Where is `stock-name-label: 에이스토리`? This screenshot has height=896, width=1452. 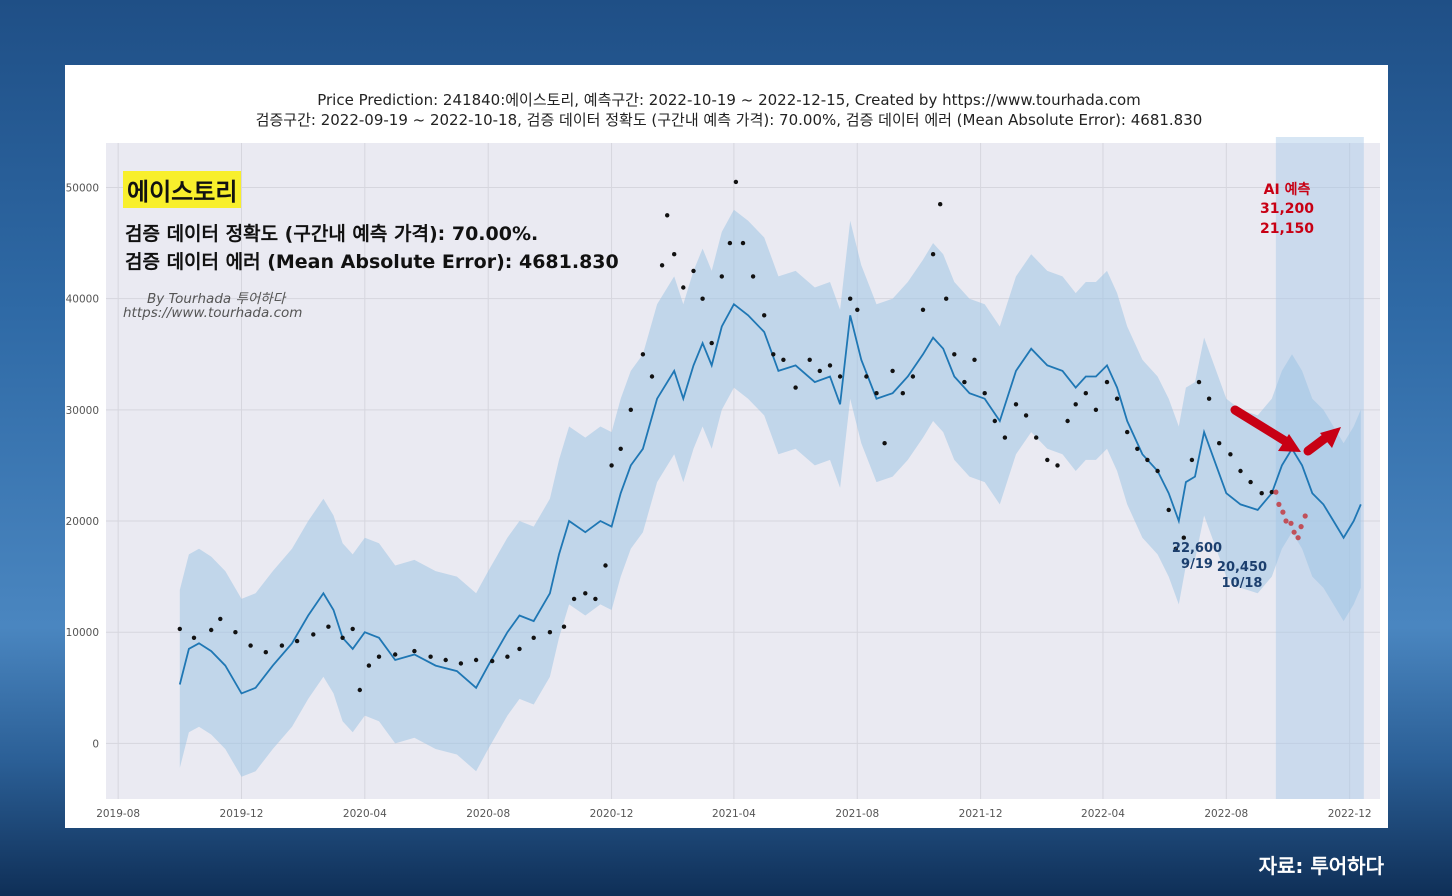
stock-name-label: 에이스토리 is located at coordinates (182, 189).